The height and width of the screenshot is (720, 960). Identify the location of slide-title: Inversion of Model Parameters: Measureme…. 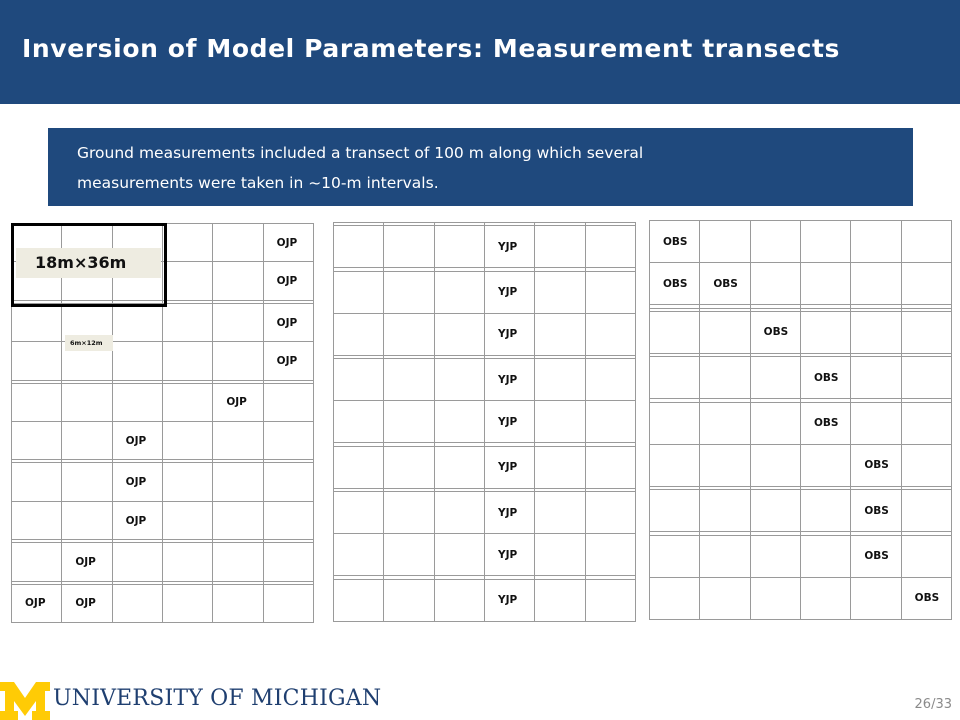
(431, 48).